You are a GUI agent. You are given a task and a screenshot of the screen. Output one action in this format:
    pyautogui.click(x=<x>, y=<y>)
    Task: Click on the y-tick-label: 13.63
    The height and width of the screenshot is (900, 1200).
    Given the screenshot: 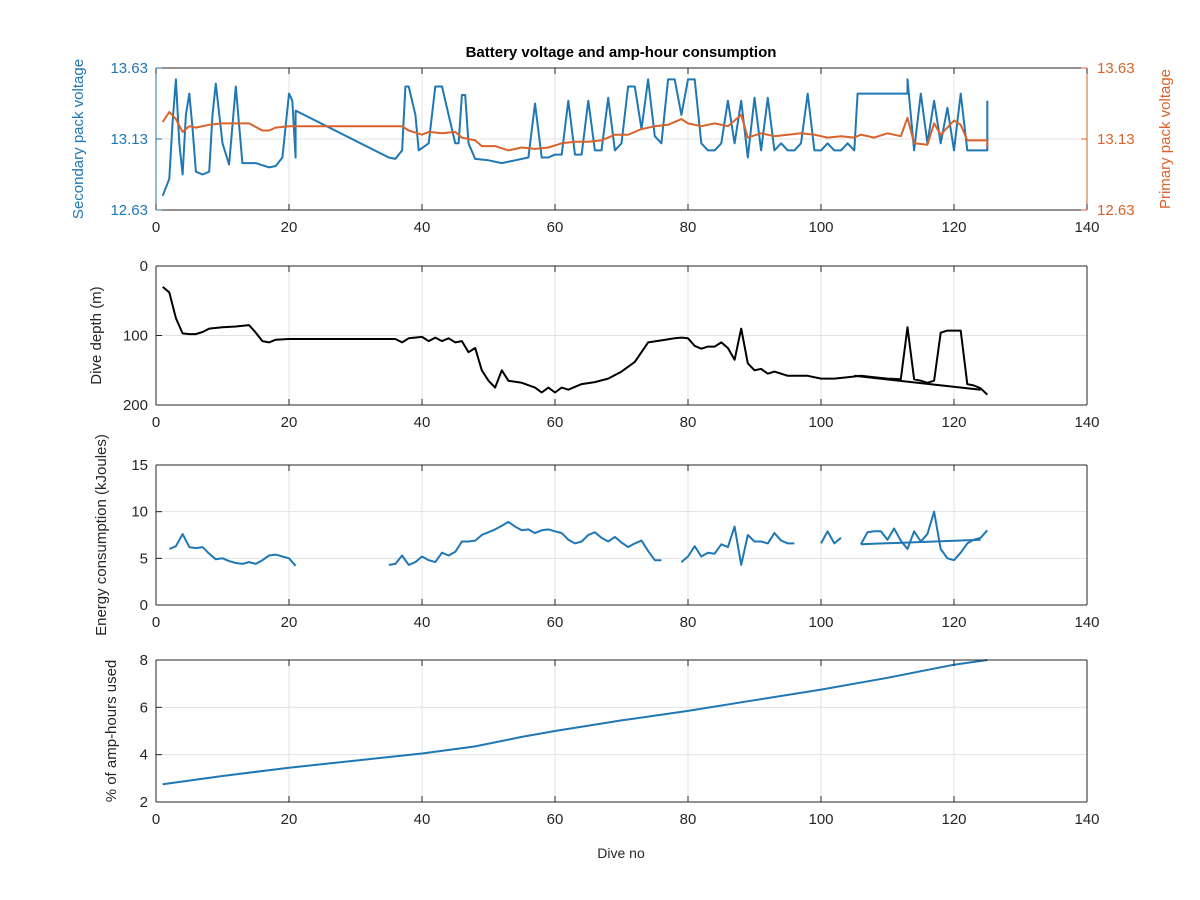 What is the action you would take?
    pyautogui.click(x=129, y=68)
    